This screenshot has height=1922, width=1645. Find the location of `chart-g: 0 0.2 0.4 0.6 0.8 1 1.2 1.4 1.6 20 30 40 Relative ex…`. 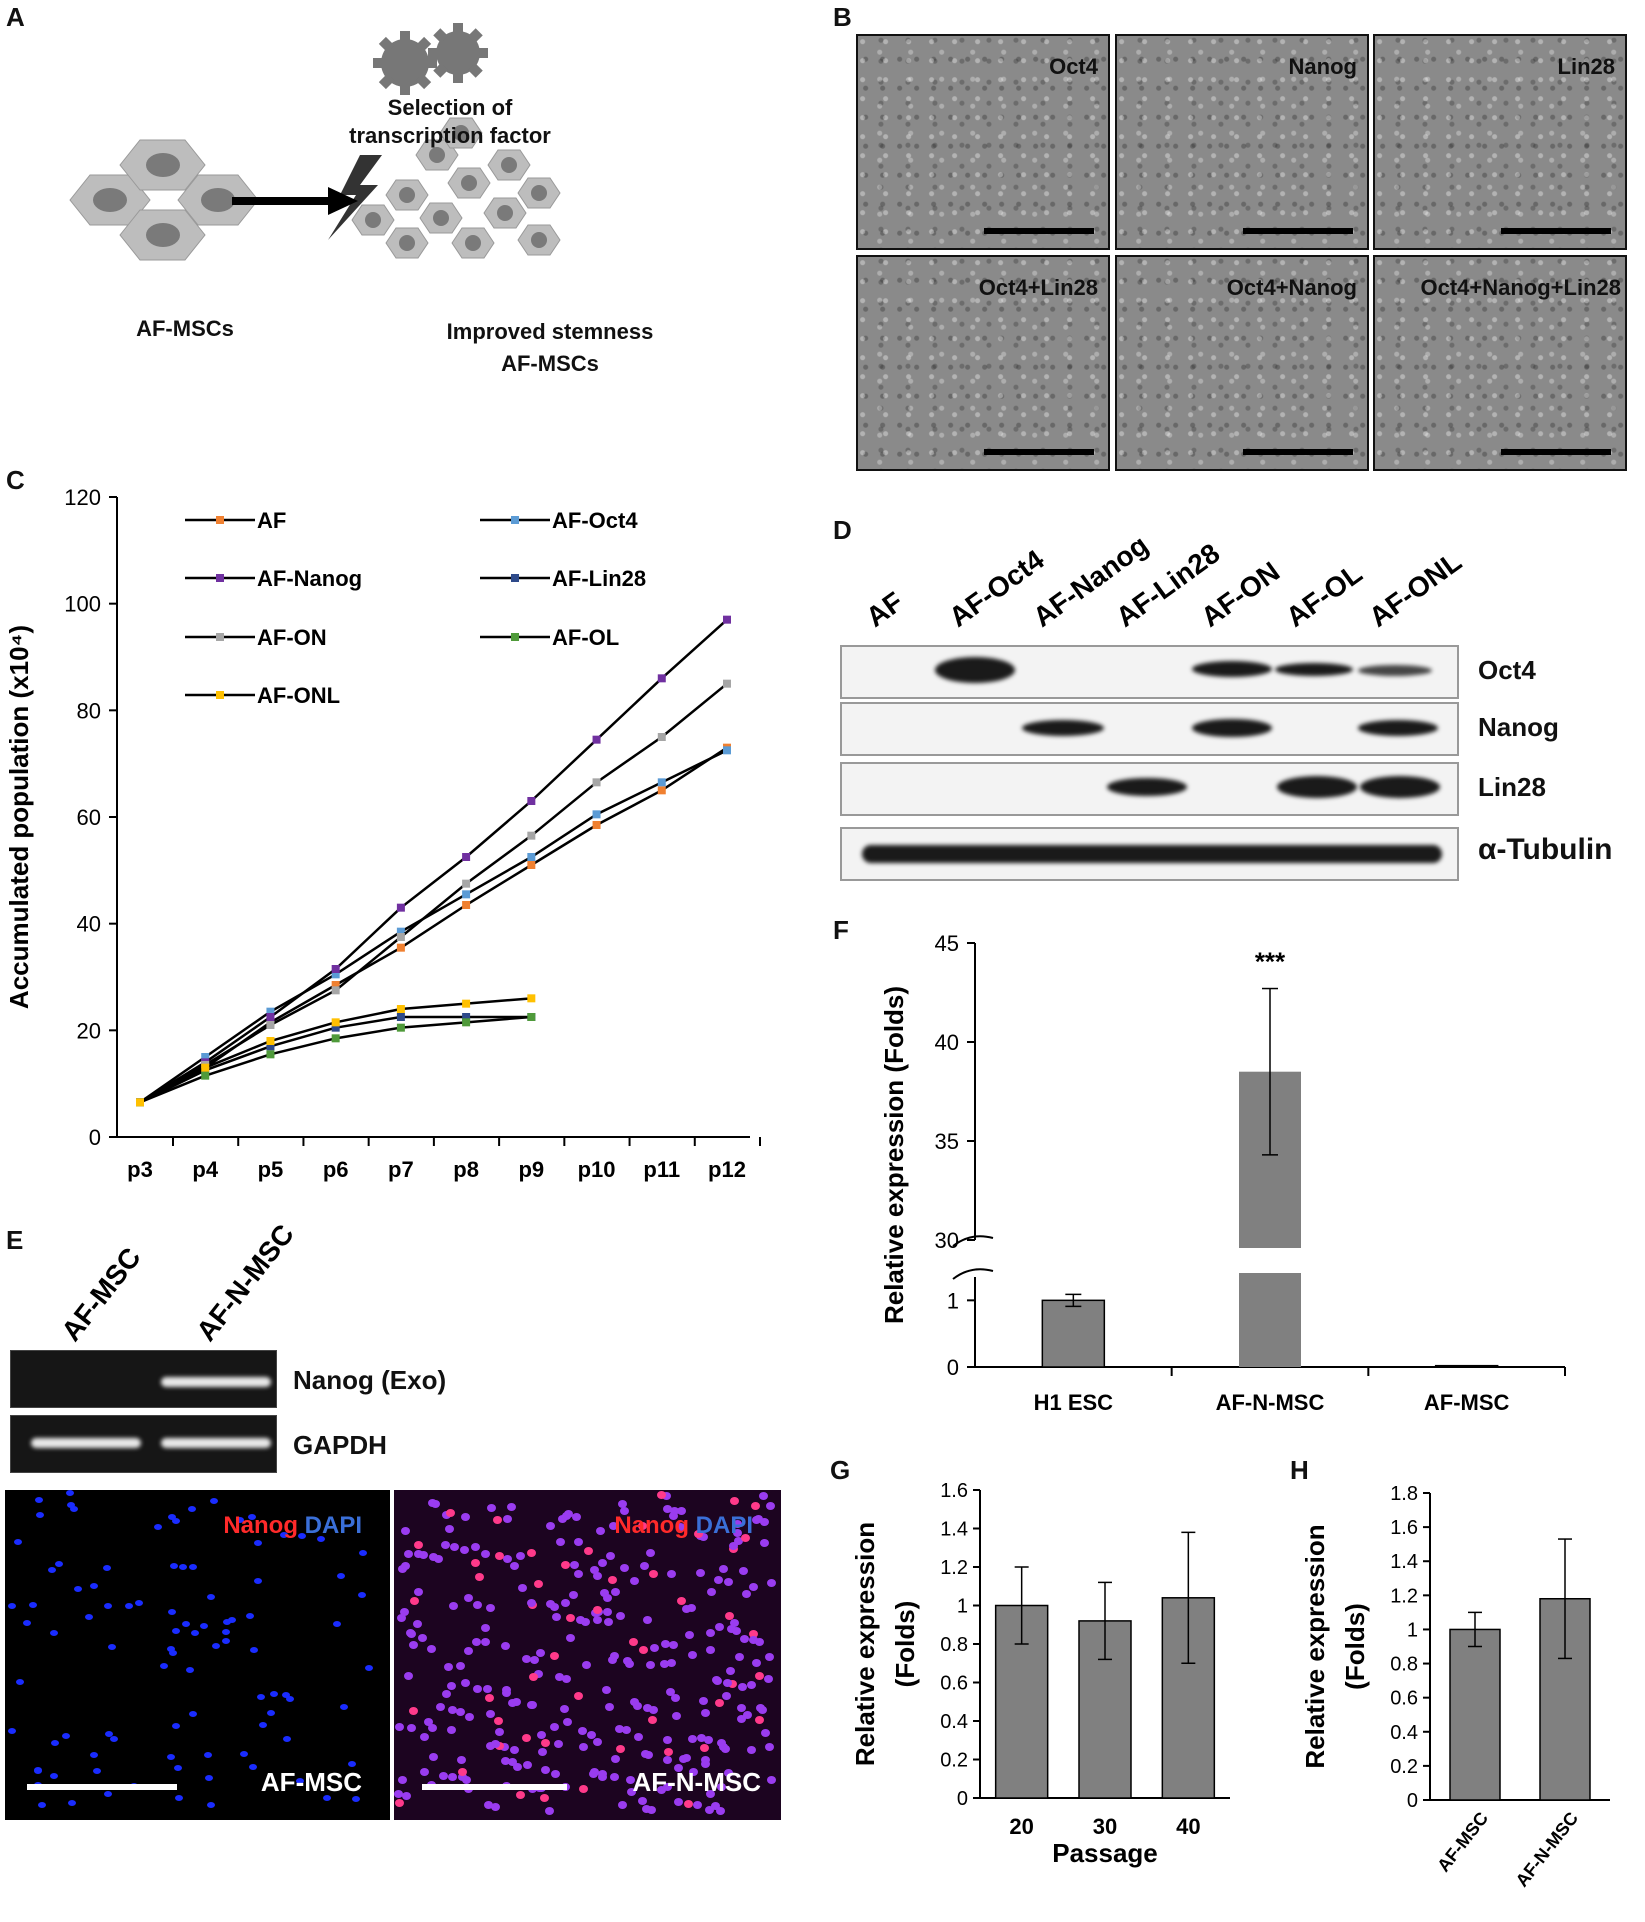

chart-g: 0 0.2 0.4 0.6 0.8 1 1.2 1.4 1.6 20 30 40 Relative ex… is located at coordinates (1040, 1674).